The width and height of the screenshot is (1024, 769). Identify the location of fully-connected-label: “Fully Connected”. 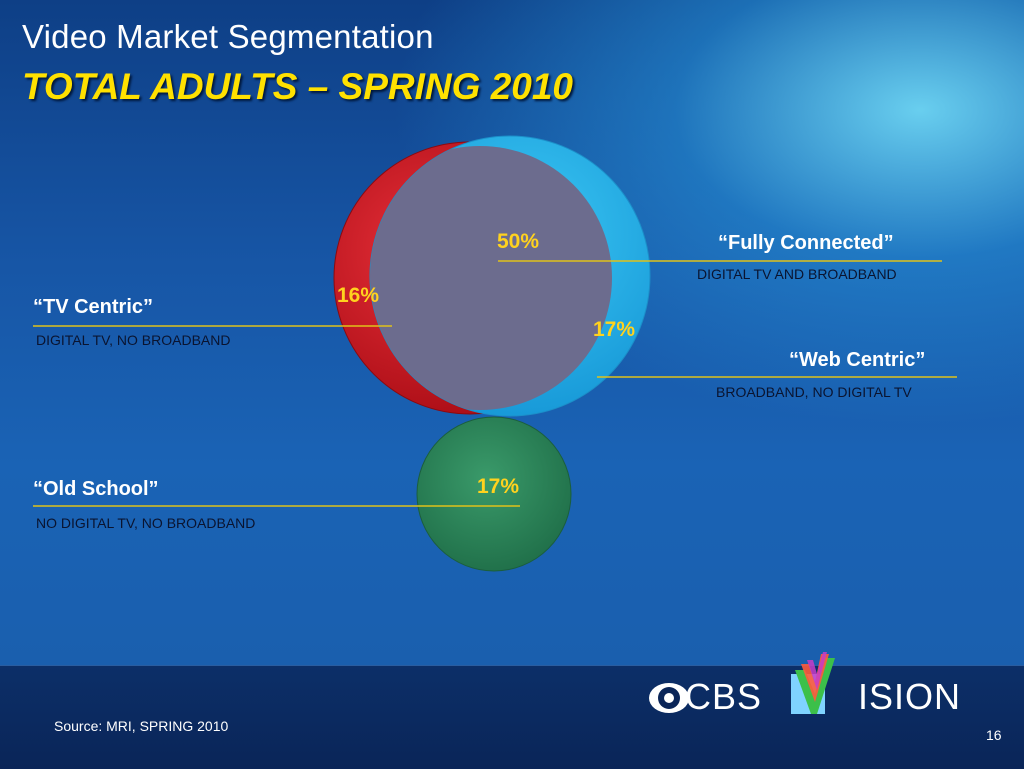
(806, 243).